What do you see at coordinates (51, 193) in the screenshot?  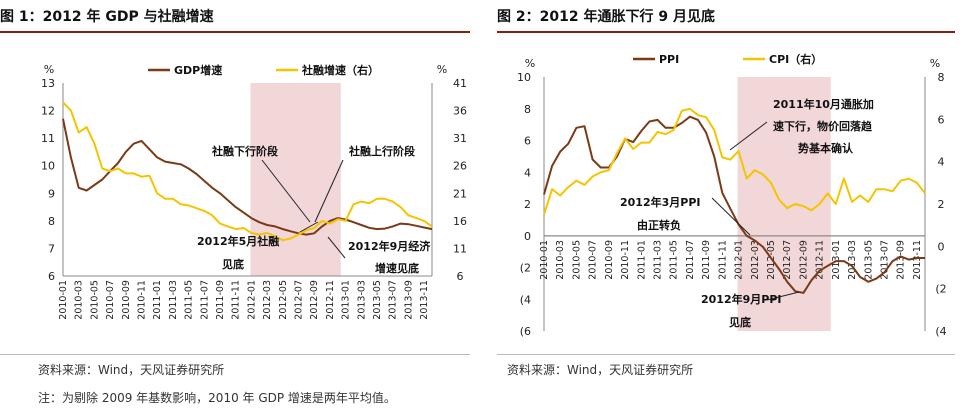 I see `y-left-tick-label: 9` at bounding box center [51, 193].